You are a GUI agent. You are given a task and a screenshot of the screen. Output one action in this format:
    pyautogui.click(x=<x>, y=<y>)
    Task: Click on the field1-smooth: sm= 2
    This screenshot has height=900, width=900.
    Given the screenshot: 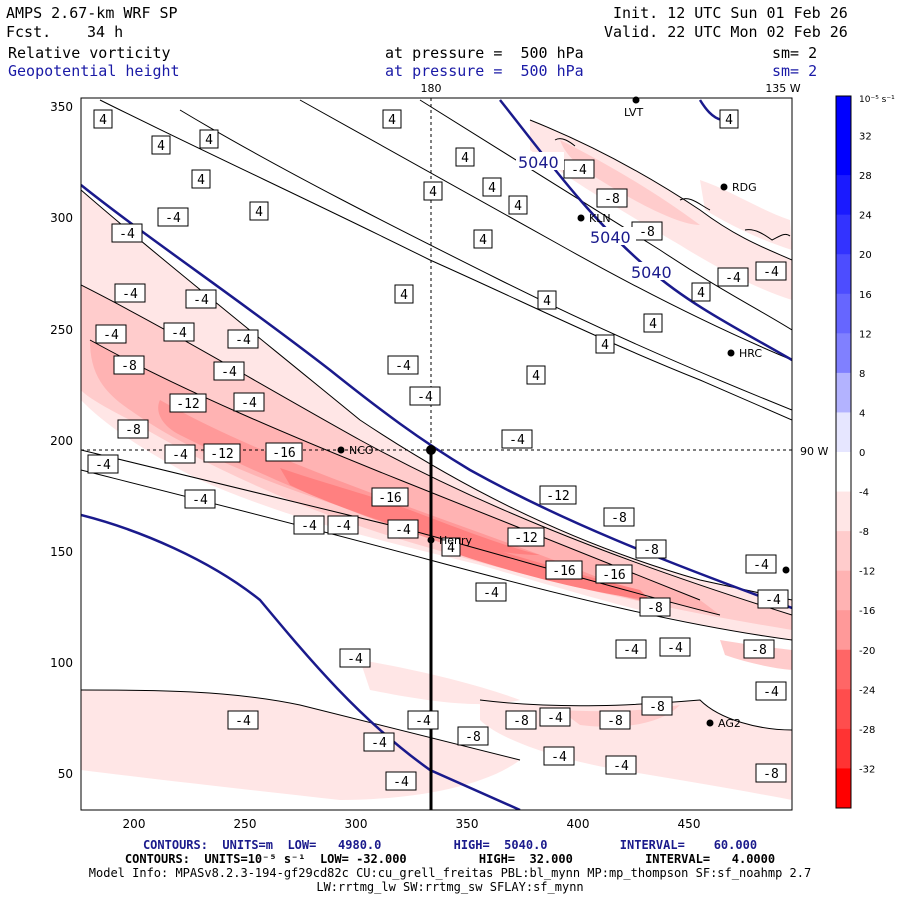 What is the action you would take?
    pyautogui.click(x=795, y=53)
    